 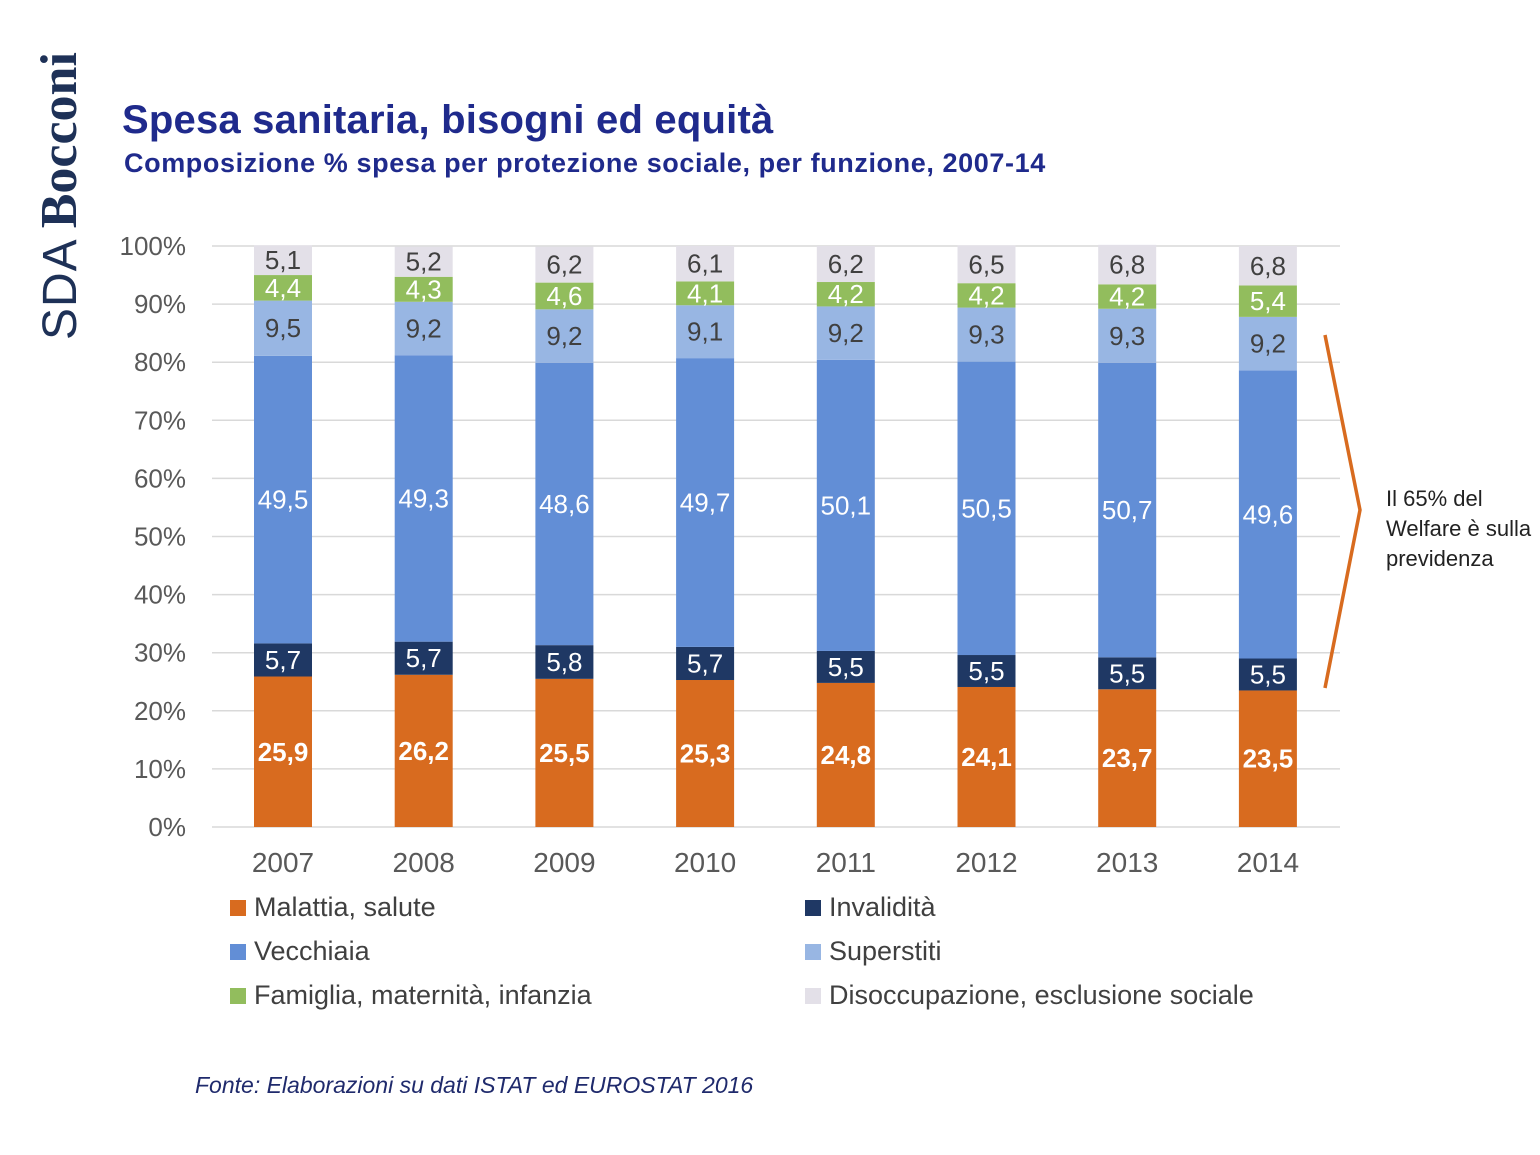 I want to click on legend-label: Superstiti, so click(x=885, y=951).